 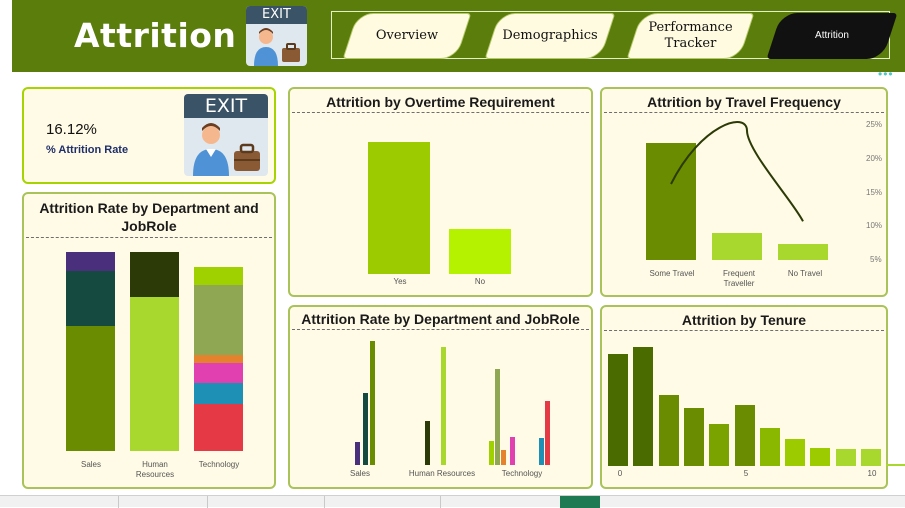 What do you see at coordinates (452, 501) in the screenshot?
I see `taskbar` at bounding box center [452, 501].